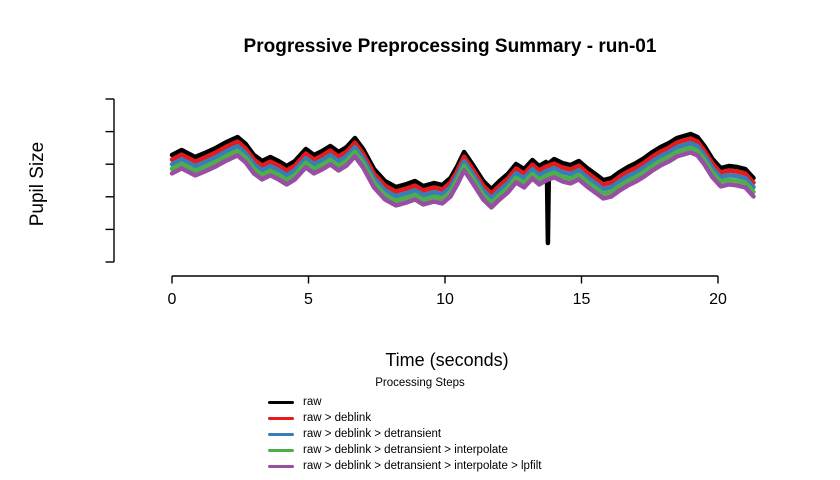 This screenshot has width=840, height=480. What do you see at coordinates (308, 299) in the screenshot?
I see `x-tick-label: 5` at bounding box center [308, 299].